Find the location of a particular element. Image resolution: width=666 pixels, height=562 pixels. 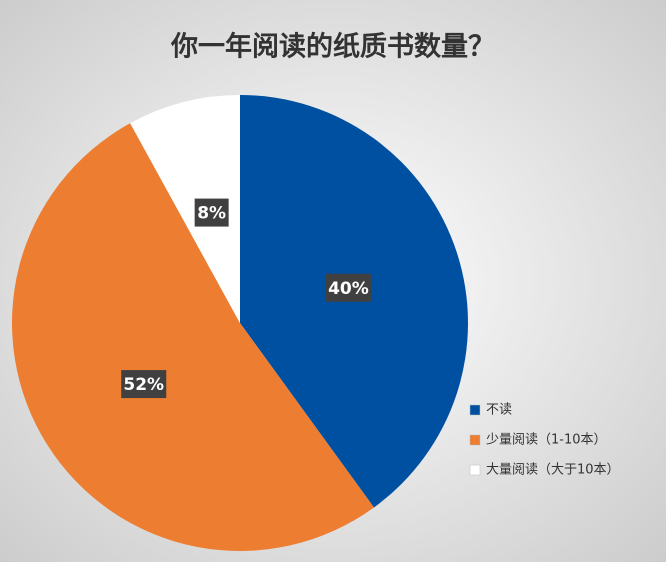

chart-title: 你一年阅读的纸质书数量？ is located at coordinates (332, 47).